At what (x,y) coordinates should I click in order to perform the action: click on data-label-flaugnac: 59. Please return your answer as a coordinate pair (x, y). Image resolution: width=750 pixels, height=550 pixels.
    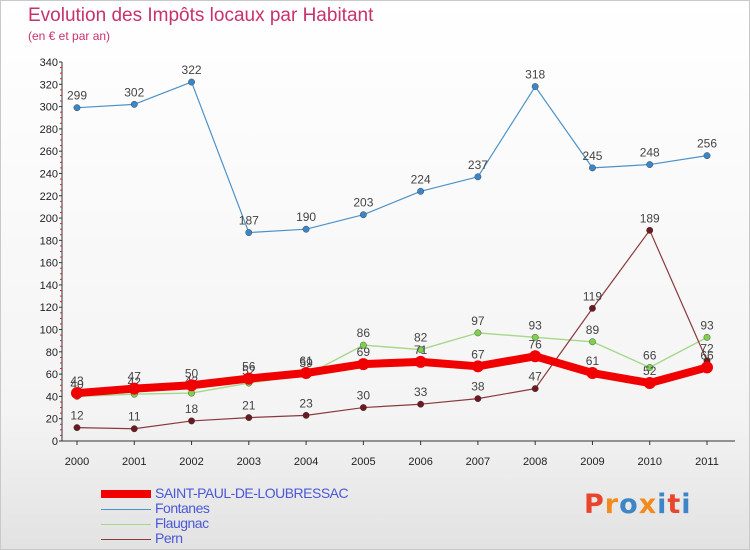
    Looking at the image, I should click on (306, 363).